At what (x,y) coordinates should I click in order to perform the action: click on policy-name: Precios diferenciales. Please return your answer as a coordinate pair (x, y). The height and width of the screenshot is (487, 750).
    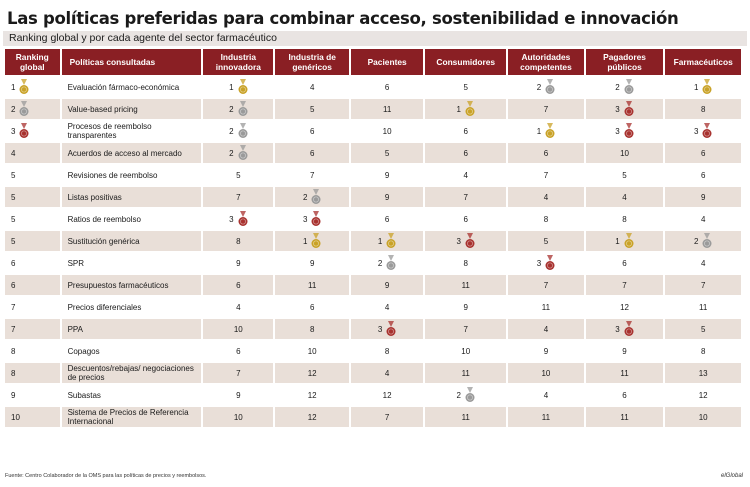
    Looking at the image, I should click on (104, 307).